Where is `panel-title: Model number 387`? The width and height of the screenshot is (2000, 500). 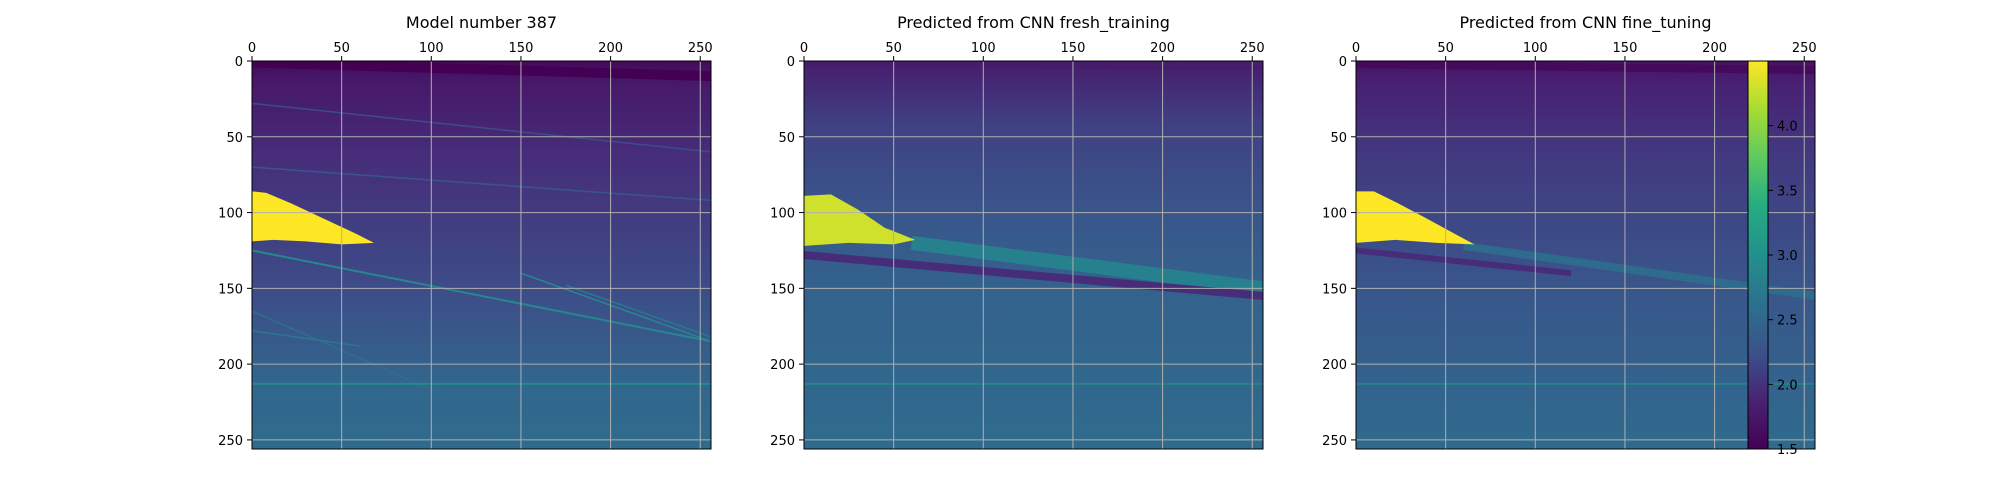 panel-title: Model number 387 is located at coordinates (481, 22).